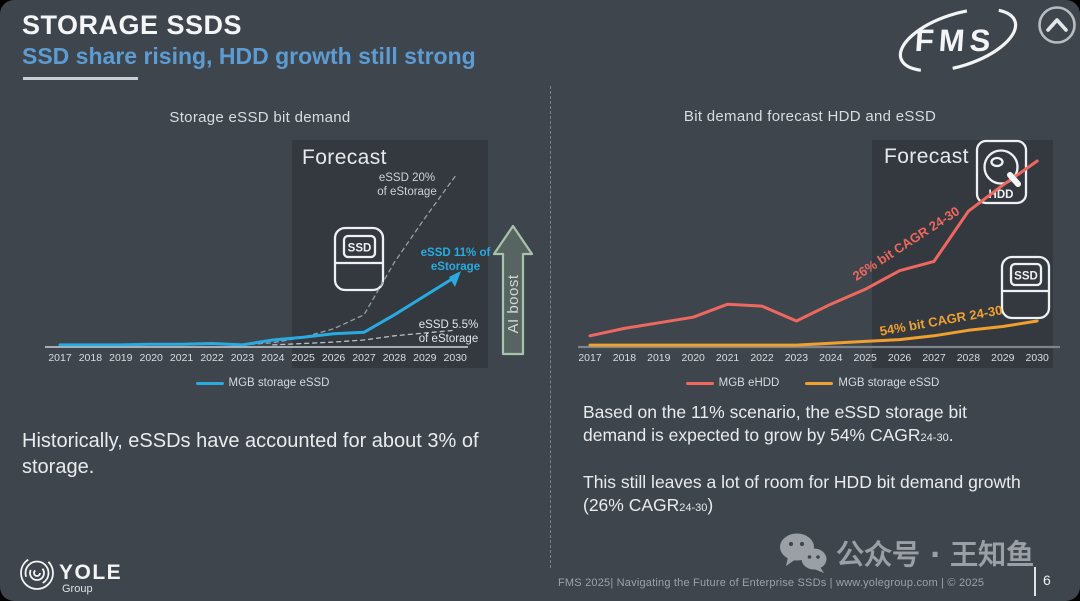  What do you see at coordinates (803, 553) in the screenshot?
I see `wechat-icon` at bounding box center [803, 553].